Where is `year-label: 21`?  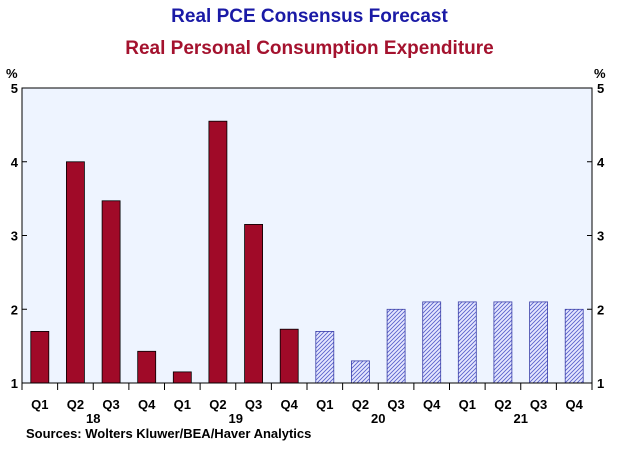 year-label: 21 is located at coordinates (521, 418).